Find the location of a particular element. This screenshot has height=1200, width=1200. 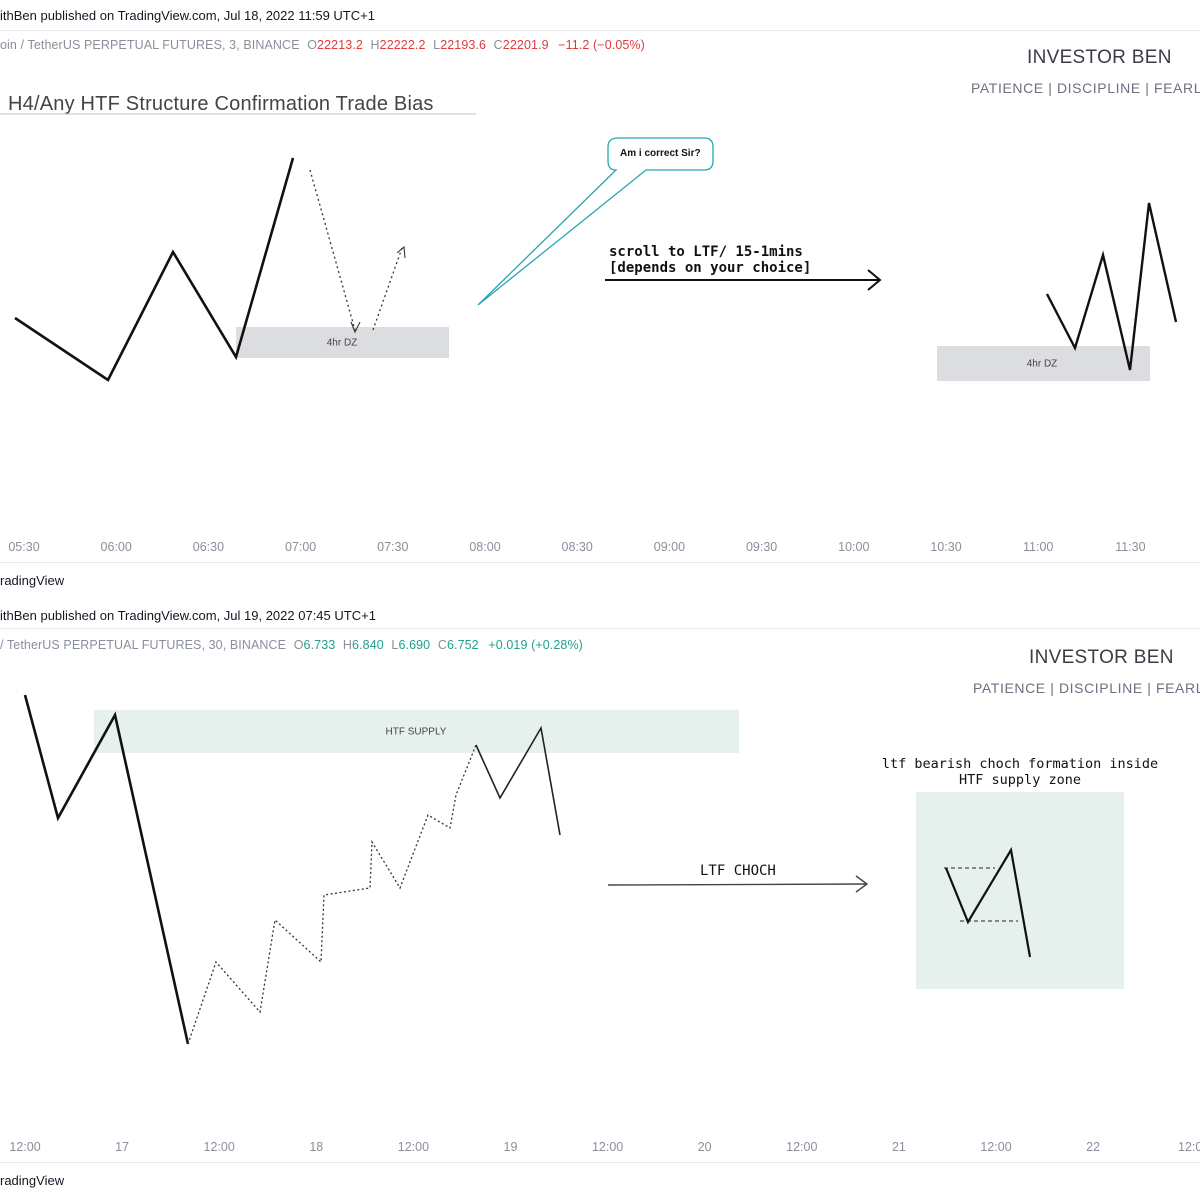

change-value: +0.019 (+0.28%) is located at coordinates (535, 645).